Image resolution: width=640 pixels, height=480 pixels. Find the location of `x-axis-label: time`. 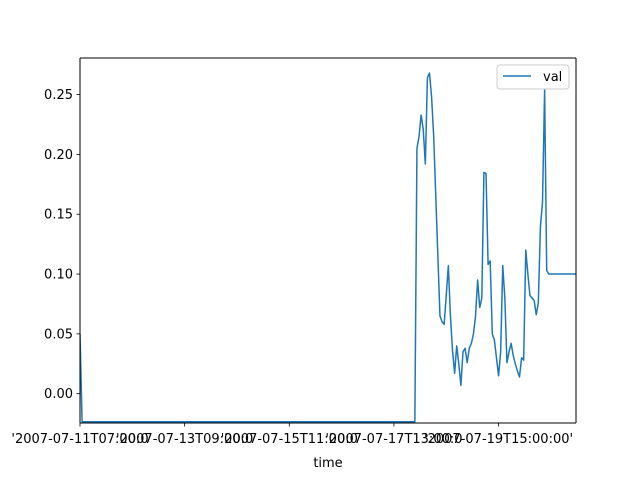

x-axis-label: time is located at coordinates (327, 463).